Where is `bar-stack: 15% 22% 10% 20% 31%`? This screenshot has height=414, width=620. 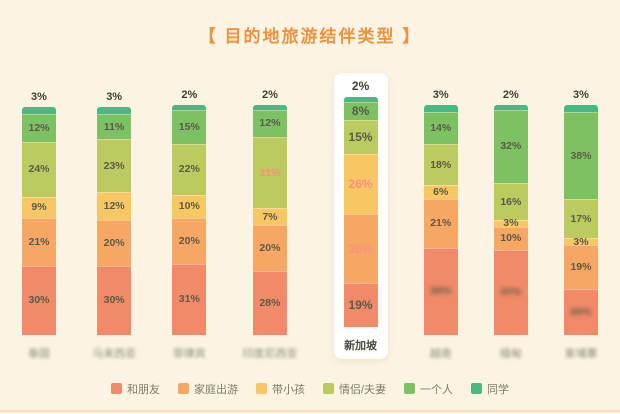 bar-stack: 15% 22% 10% 20% 31% is located at coordinates (189, 219).